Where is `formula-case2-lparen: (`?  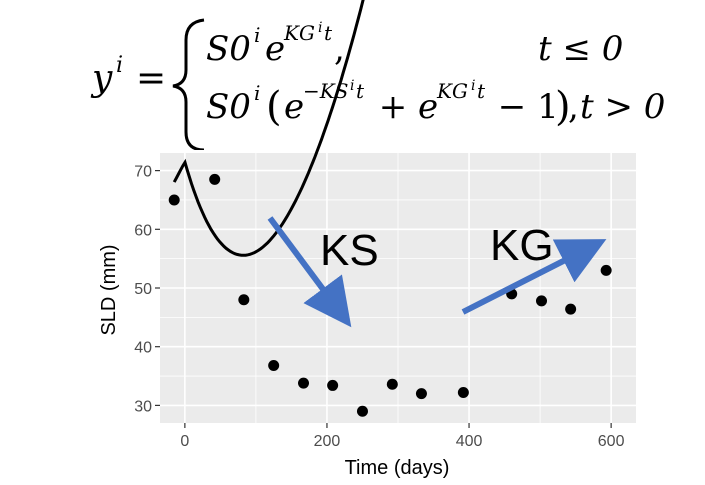
formula-case2-lparen: ( is located at coordinates (274, 107).